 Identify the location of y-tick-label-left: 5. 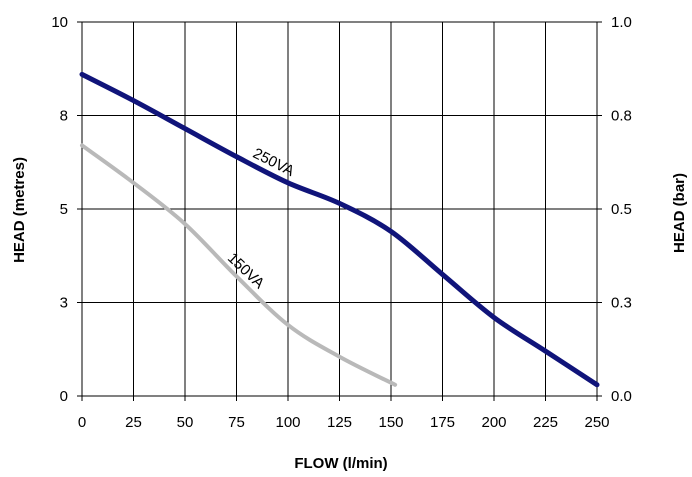
(64, 209).